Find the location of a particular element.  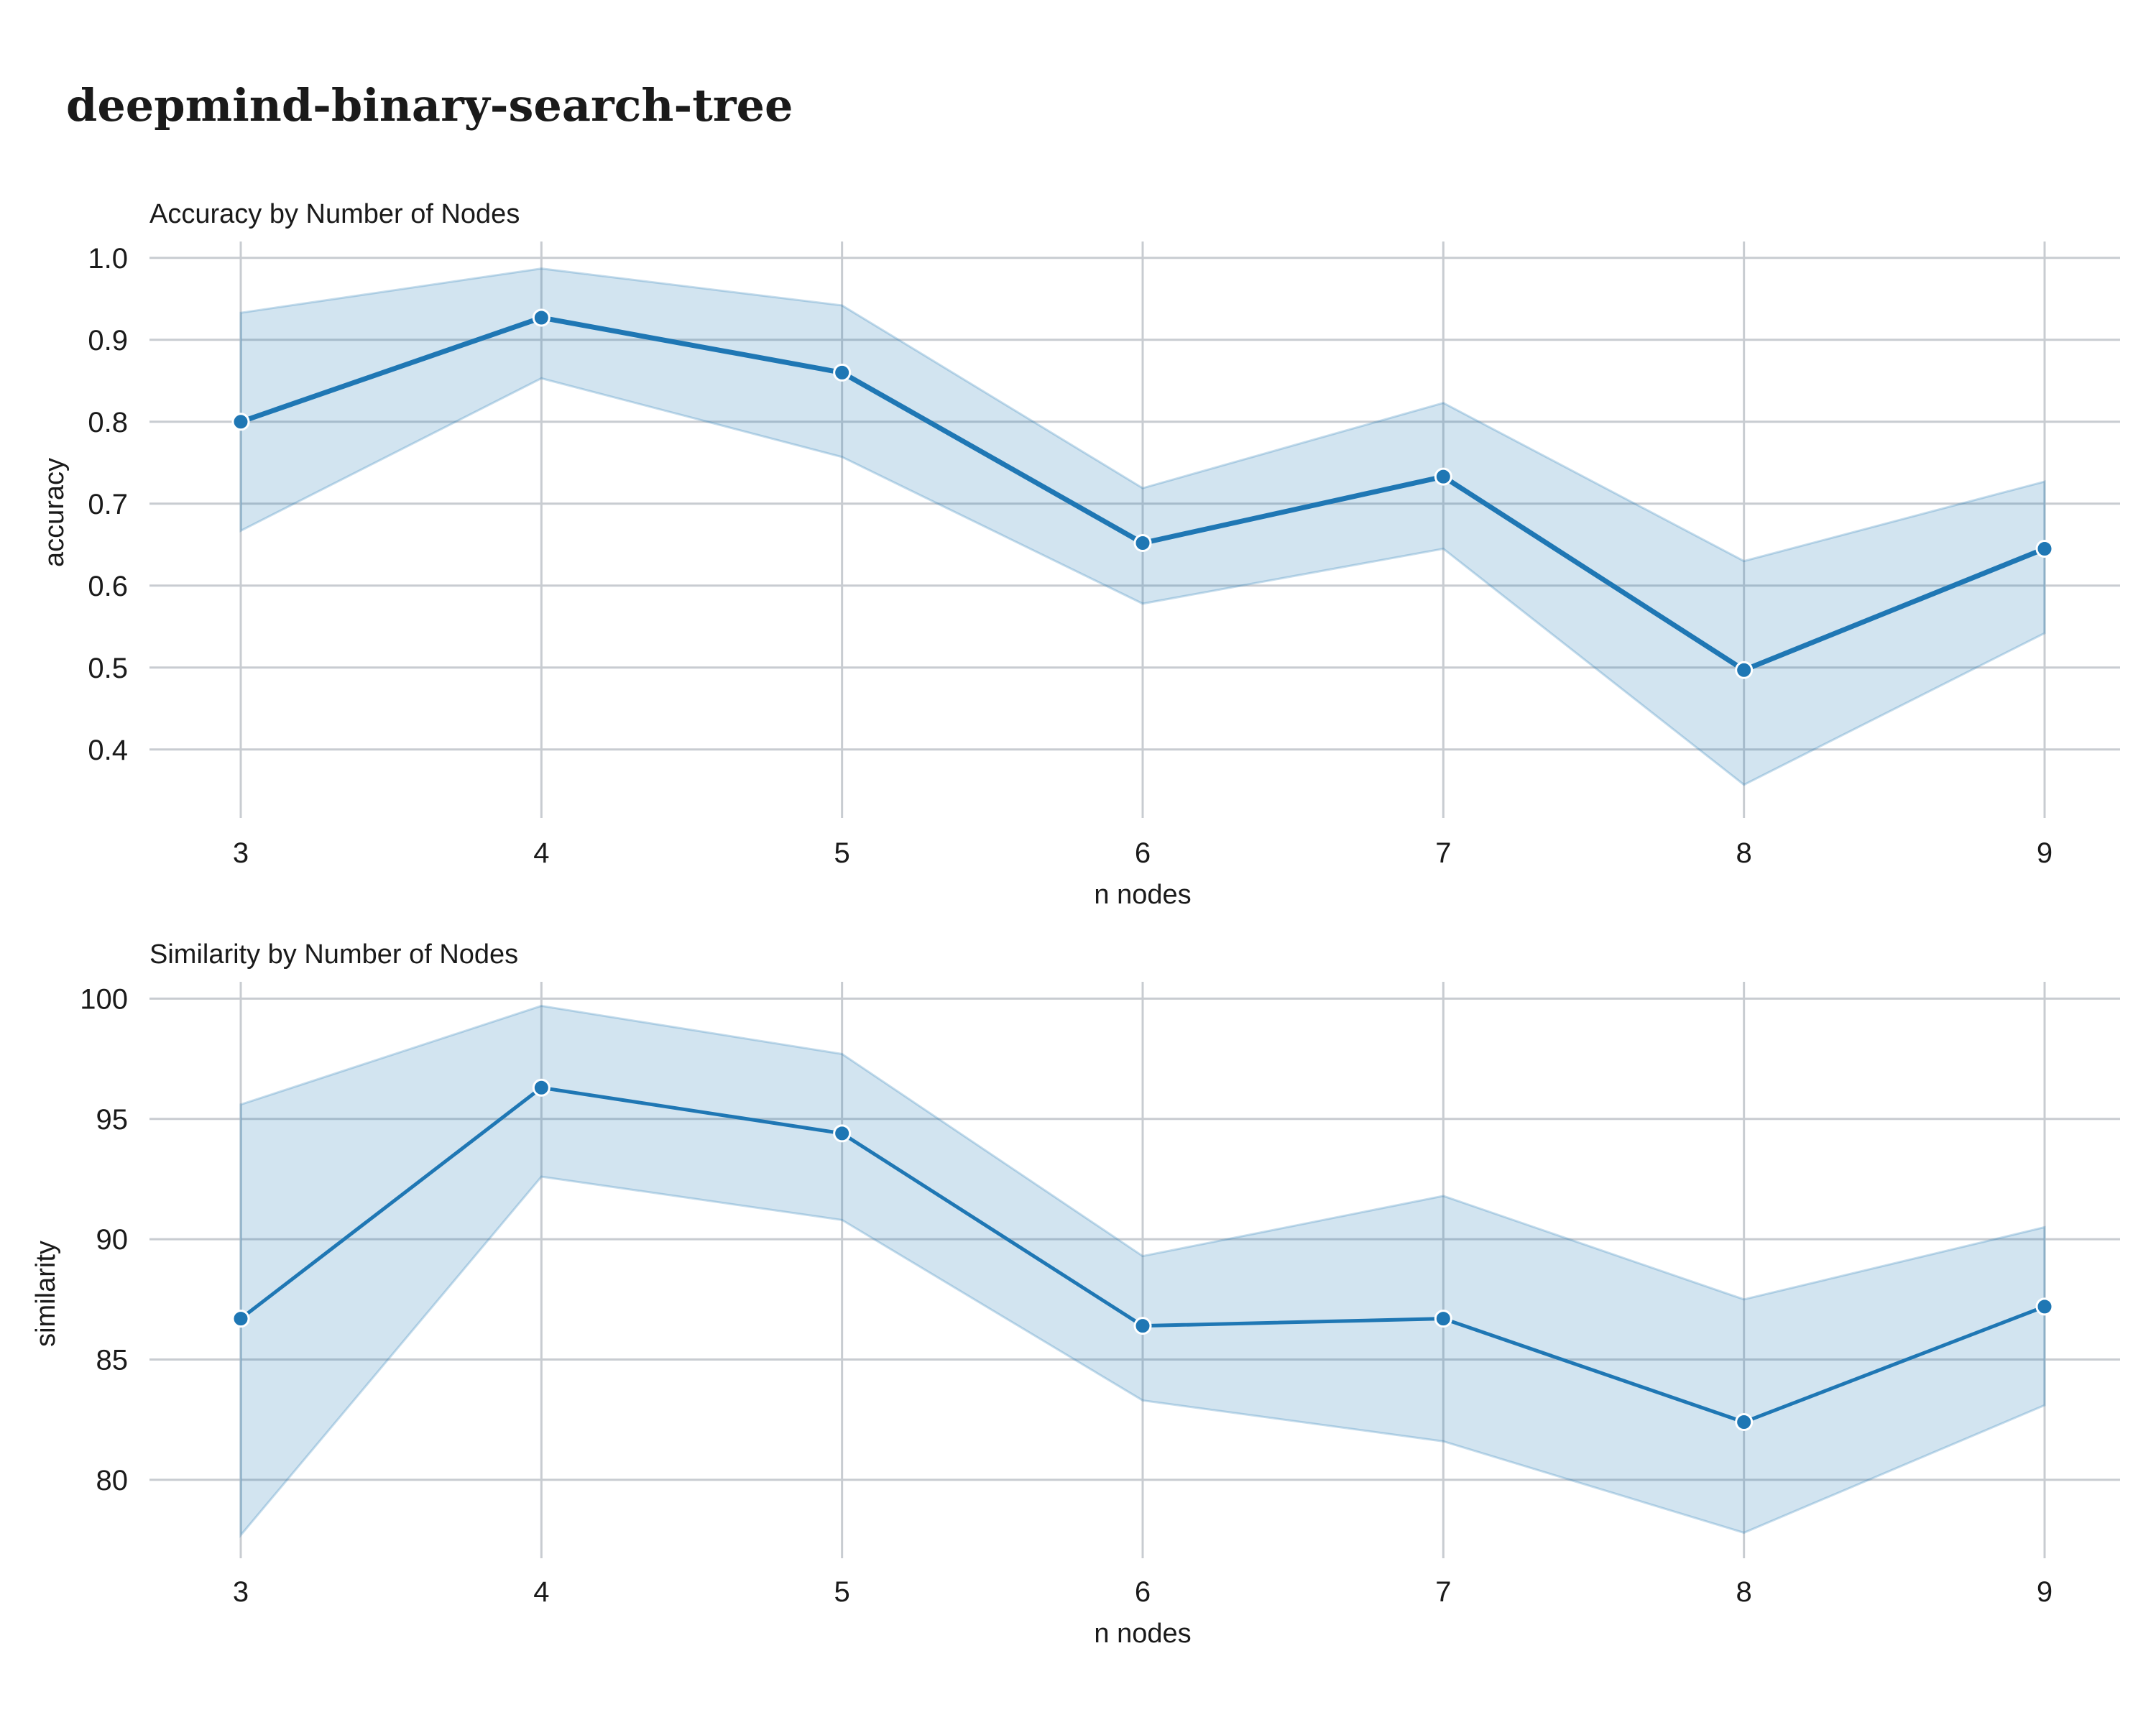

accuracy-y-tick-label: 1.0 is located at coordinates (108, 259).